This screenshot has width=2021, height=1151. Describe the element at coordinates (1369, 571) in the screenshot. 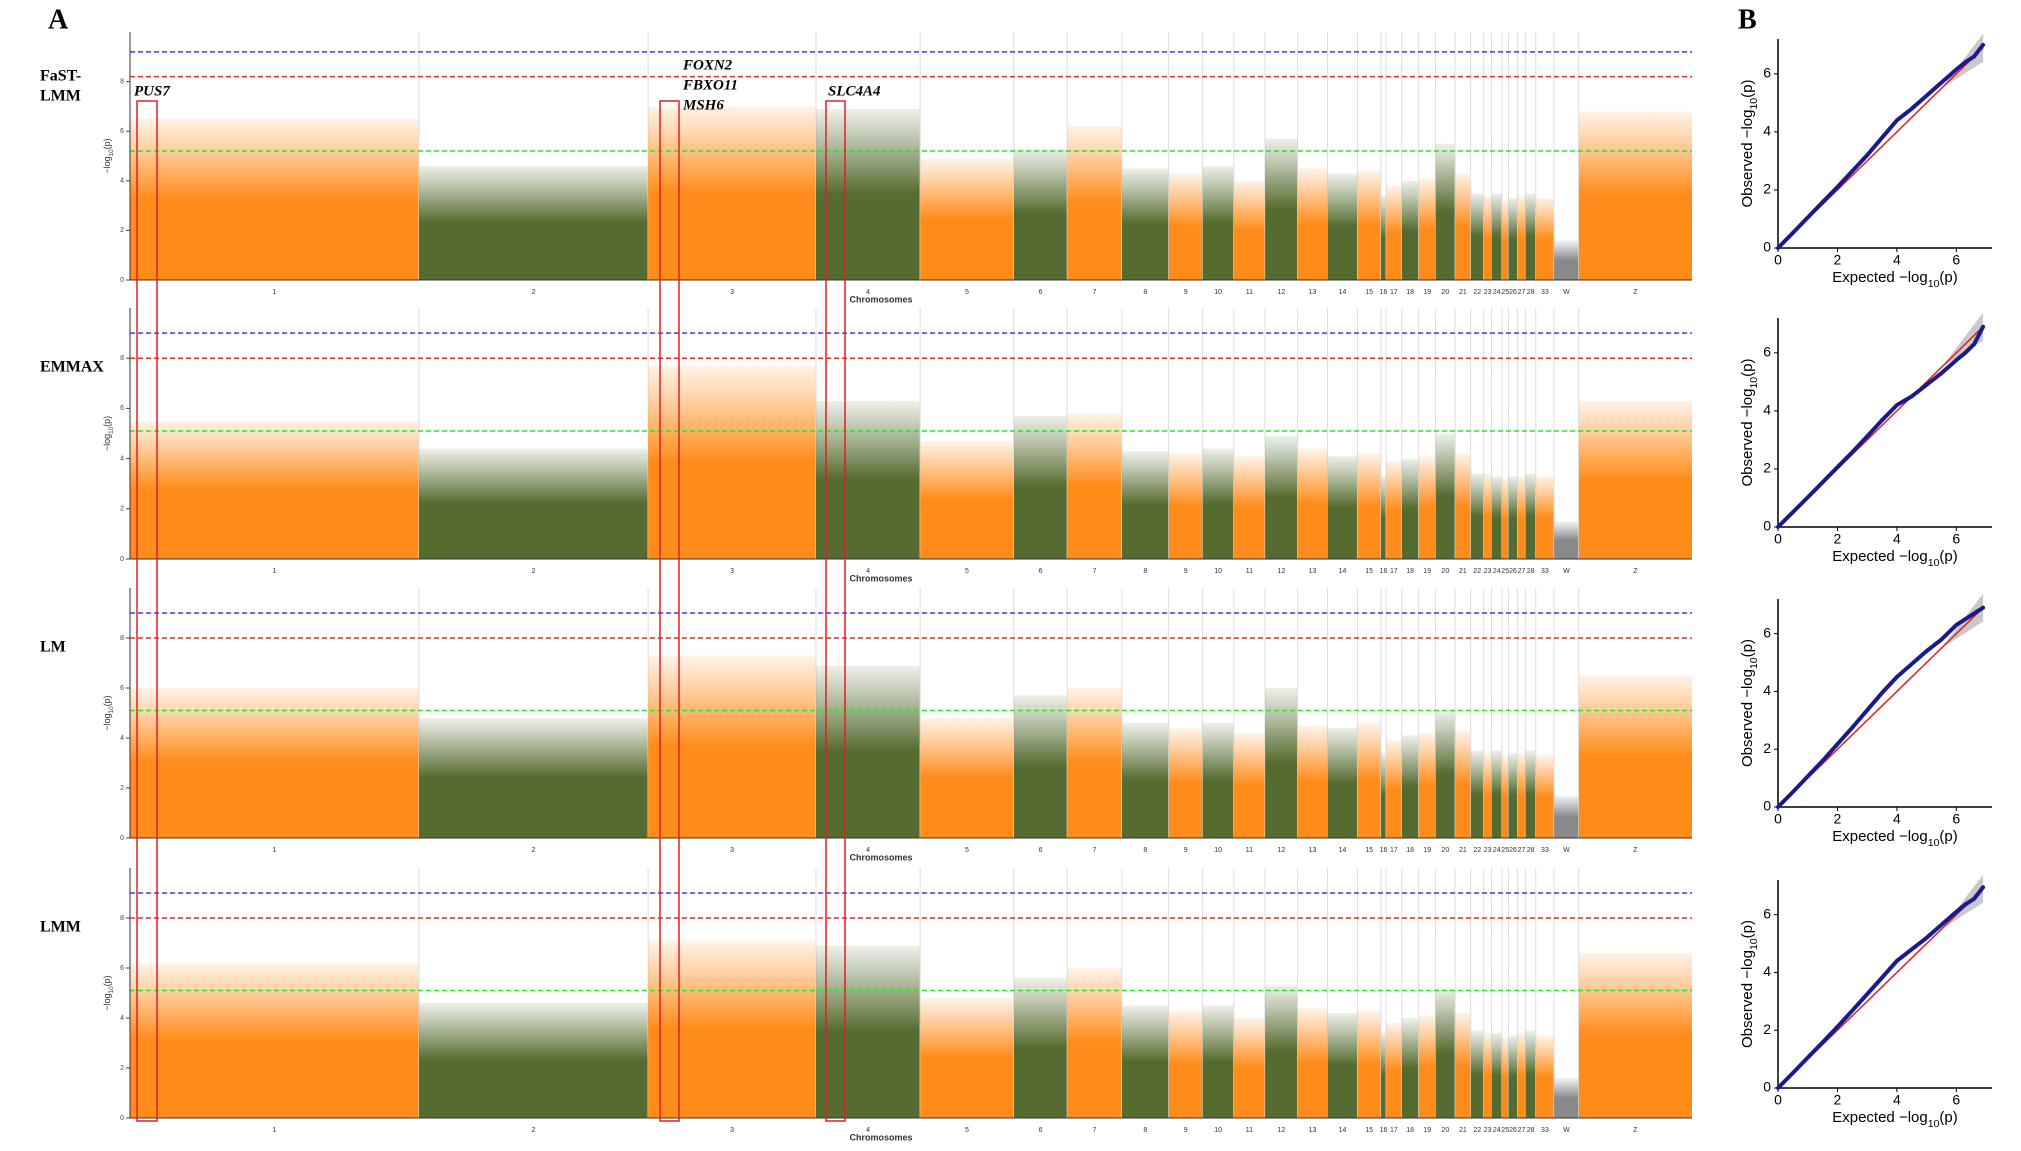

I see `x-tick-label: 15` at that location.